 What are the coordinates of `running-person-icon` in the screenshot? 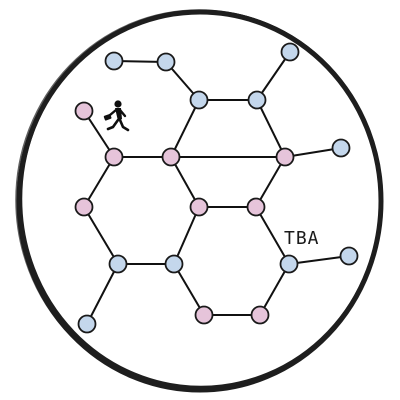 It's located at (116, 116).